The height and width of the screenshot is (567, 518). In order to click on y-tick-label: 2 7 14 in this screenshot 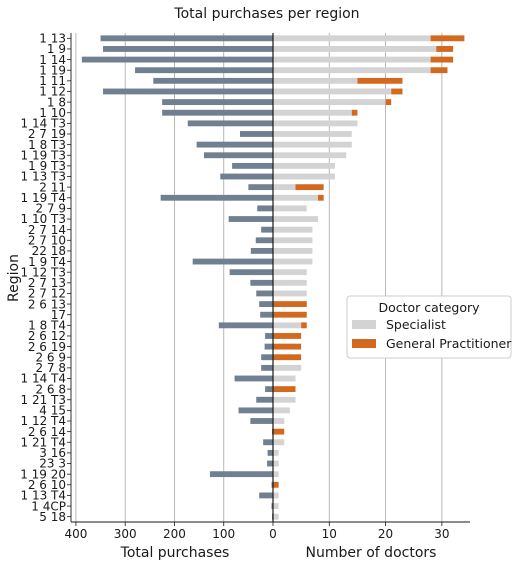, I will do `click(47, 230)`.